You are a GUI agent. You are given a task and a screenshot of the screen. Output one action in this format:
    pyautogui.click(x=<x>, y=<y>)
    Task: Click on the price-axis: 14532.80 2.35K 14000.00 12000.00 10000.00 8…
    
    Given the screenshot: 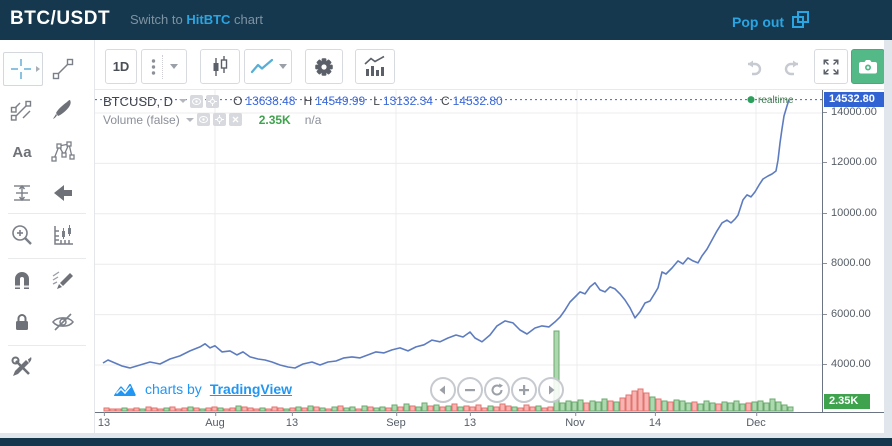 What is the action you would take?
    pyautogui.click(x=853, y=251)
    